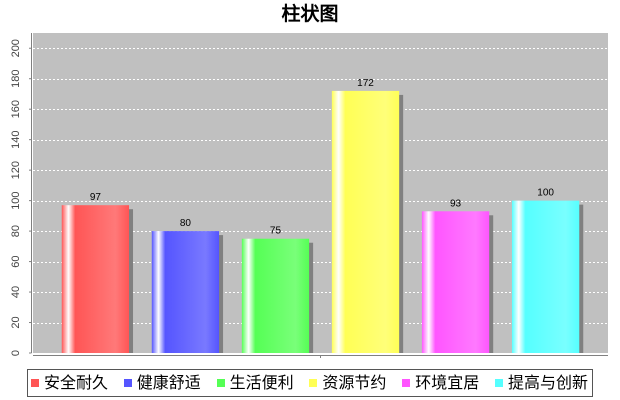 This screenshot has width=620, height=400. I want to click on y-tick-label: 100, so click(16, 200).